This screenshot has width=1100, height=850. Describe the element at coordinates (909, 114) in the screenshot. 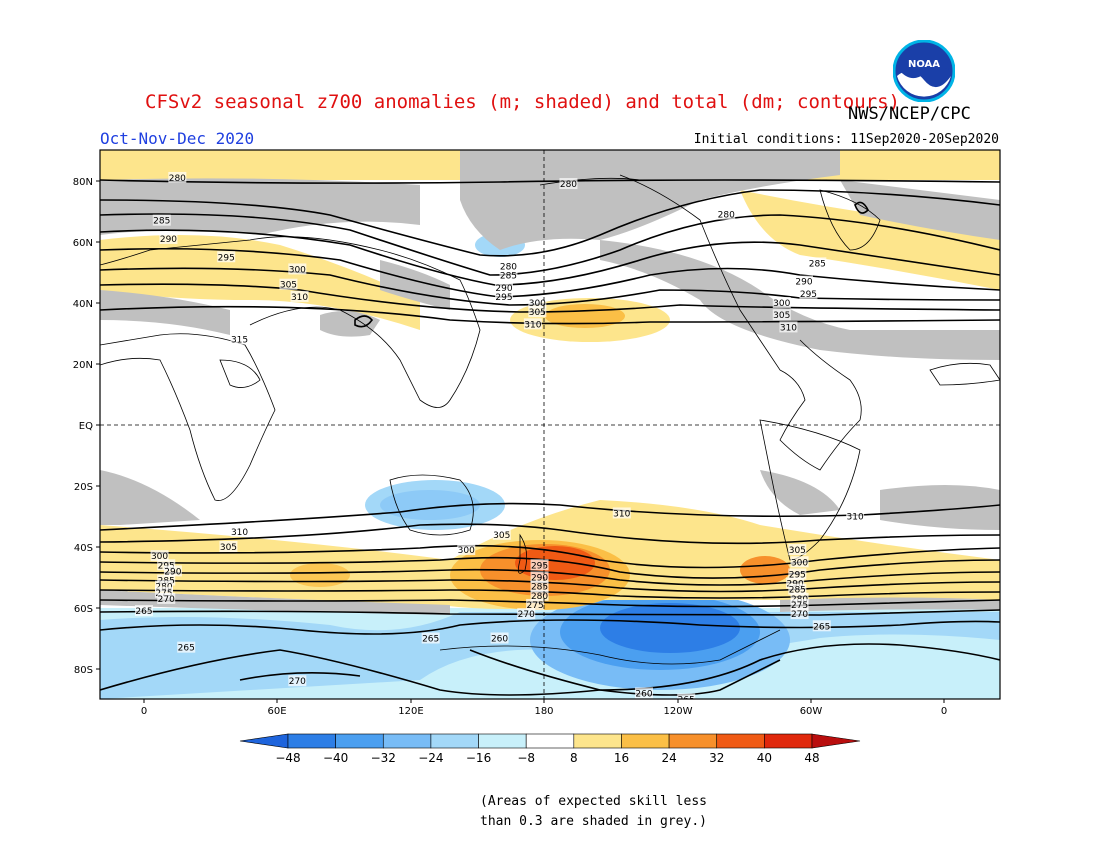

I see `agency-label: NWS/NCEP/CPC` at that location.